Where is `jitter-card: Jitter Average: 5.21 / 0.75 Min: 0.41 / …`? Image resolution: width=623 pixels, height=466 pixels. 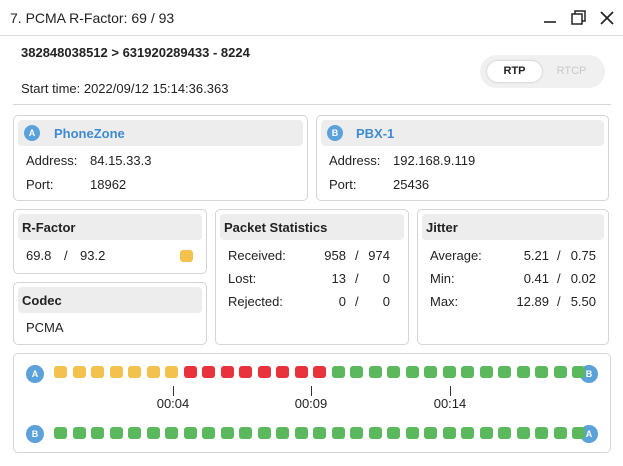 jitter-card: Jitter Average: 5.21 / 0.75 Min: 0.41 / … is located at coordinates (513, 277).